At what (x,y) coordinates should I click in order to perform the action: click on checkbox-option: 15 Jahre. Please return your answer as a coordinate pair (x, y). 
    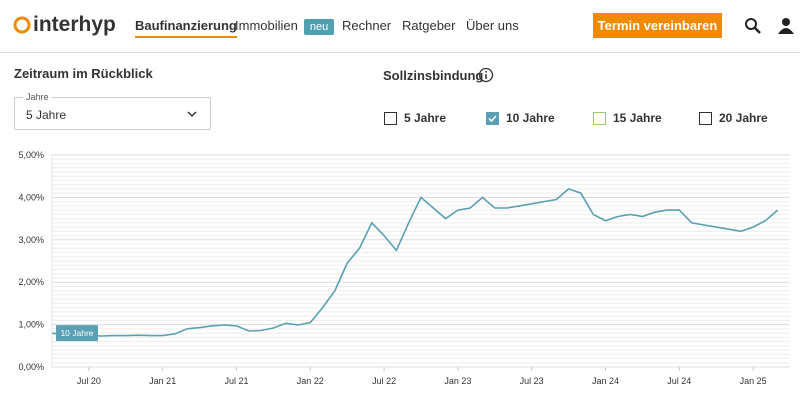
    Looking at the image, I should click on (627, 118).